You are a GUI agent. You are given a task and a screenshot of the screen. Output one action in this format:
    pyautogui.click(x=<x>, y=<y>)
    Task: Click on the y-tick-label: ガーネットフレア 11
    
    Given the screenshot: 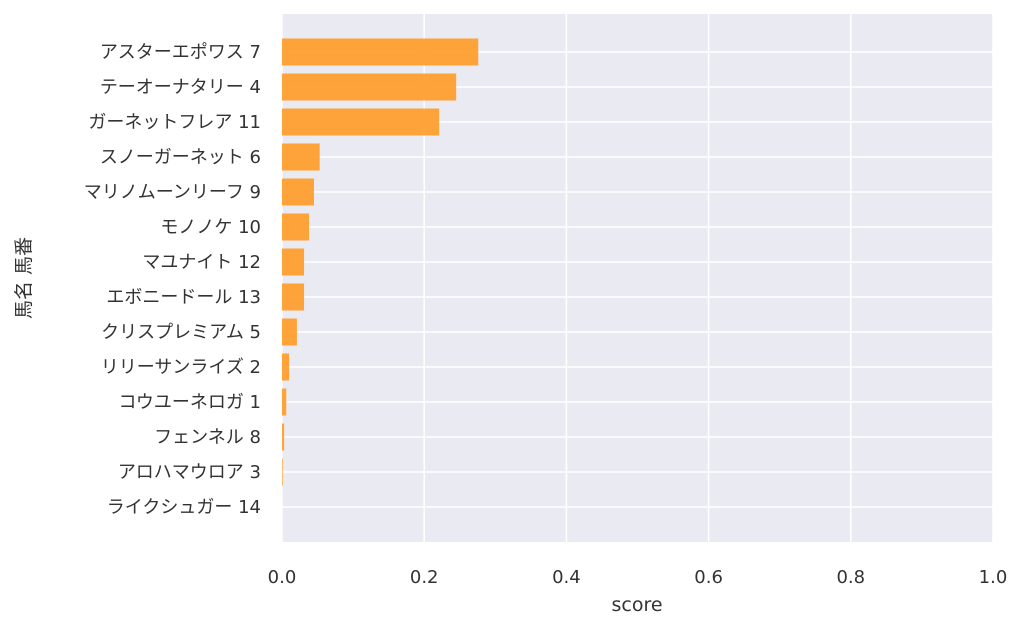 What is the action you would take?
    pyautogui.click(x=174, y=122)
    